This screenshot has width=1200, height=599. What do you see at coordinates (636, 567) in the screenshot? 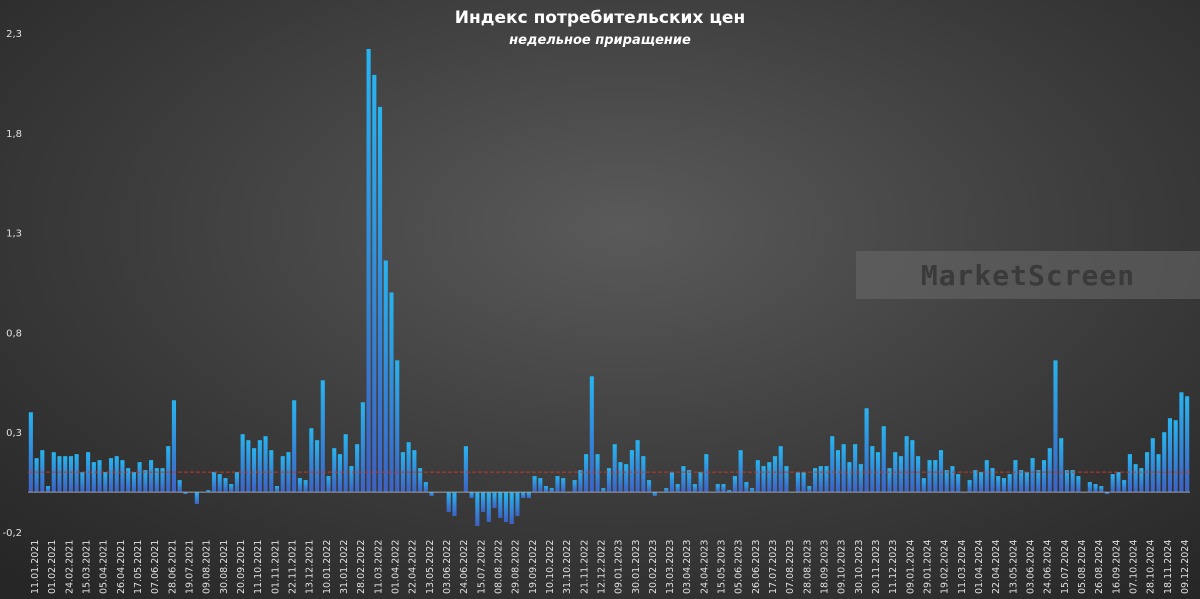
I see `x-tick-label: 30.01.2023` at bounding box center [636, 567].